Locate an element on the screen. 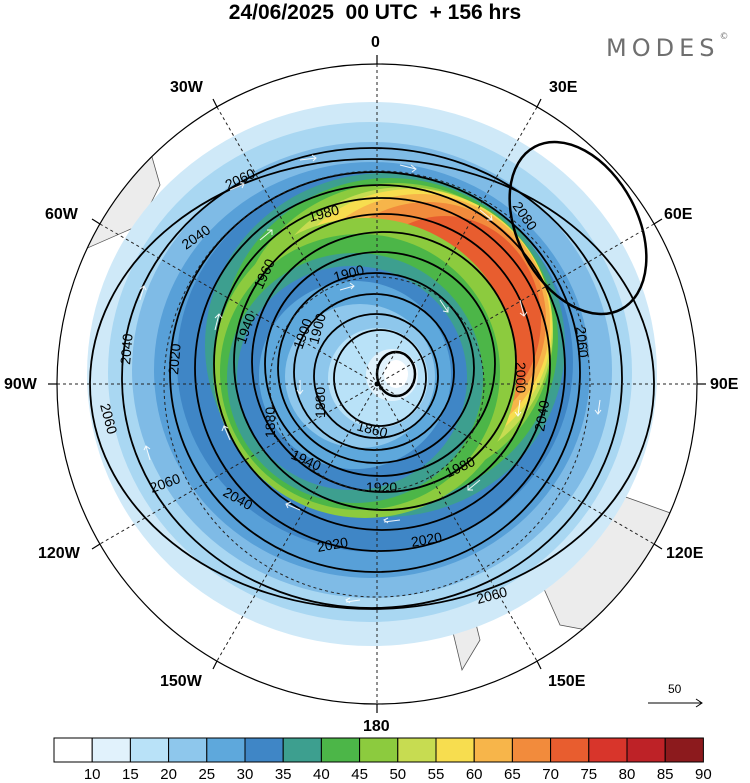 The width and height of the screenshot is (750, 783). lon-label-30w: 30W is located at coordinates (186, 87).